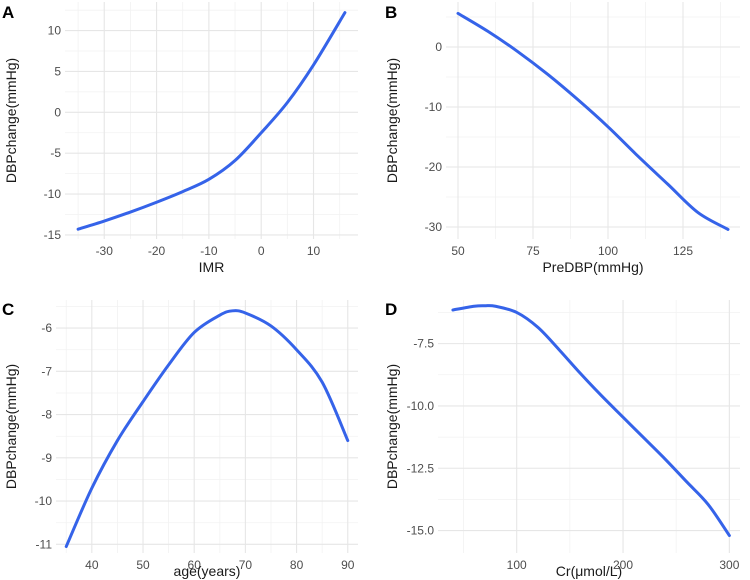 The width and height of the screenshot is (750, 580). Describe the element at coordinates (623, 565) in the screenshot. I see `x-tick-label: 200` at that location.